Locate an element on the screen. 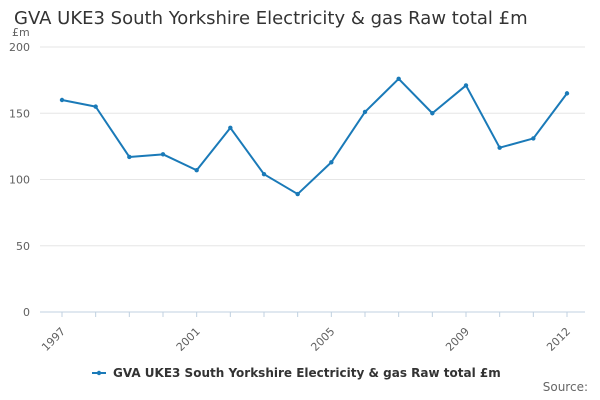 This screenshot has height=400, width=600. x-tick-label: 1997 is located at coordinates (53, 339).